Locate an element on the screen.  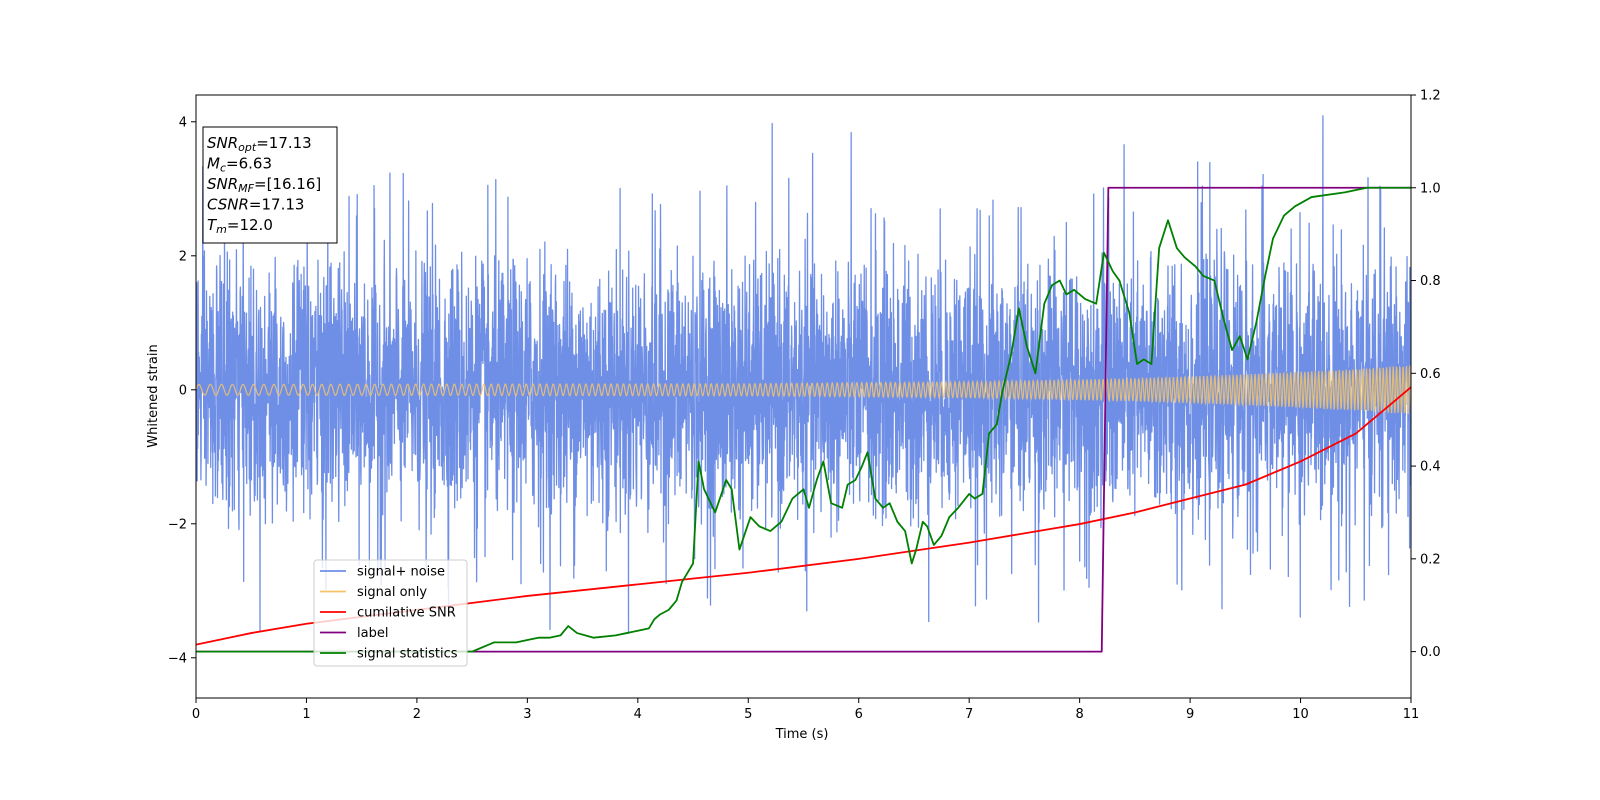
x-tick-label: 10 is located at coordinates (1300, 714).